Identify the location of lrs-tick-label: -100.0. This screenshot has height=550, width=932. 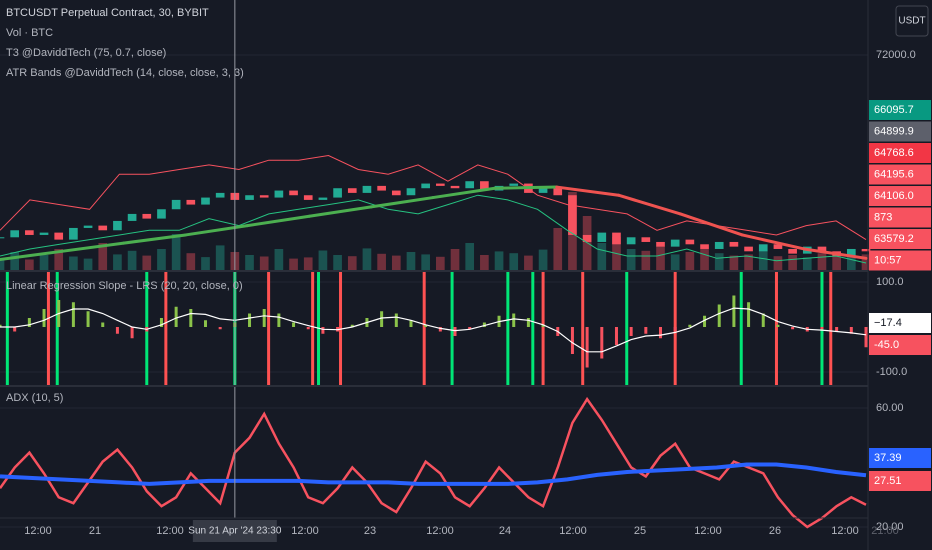
(891, 372).